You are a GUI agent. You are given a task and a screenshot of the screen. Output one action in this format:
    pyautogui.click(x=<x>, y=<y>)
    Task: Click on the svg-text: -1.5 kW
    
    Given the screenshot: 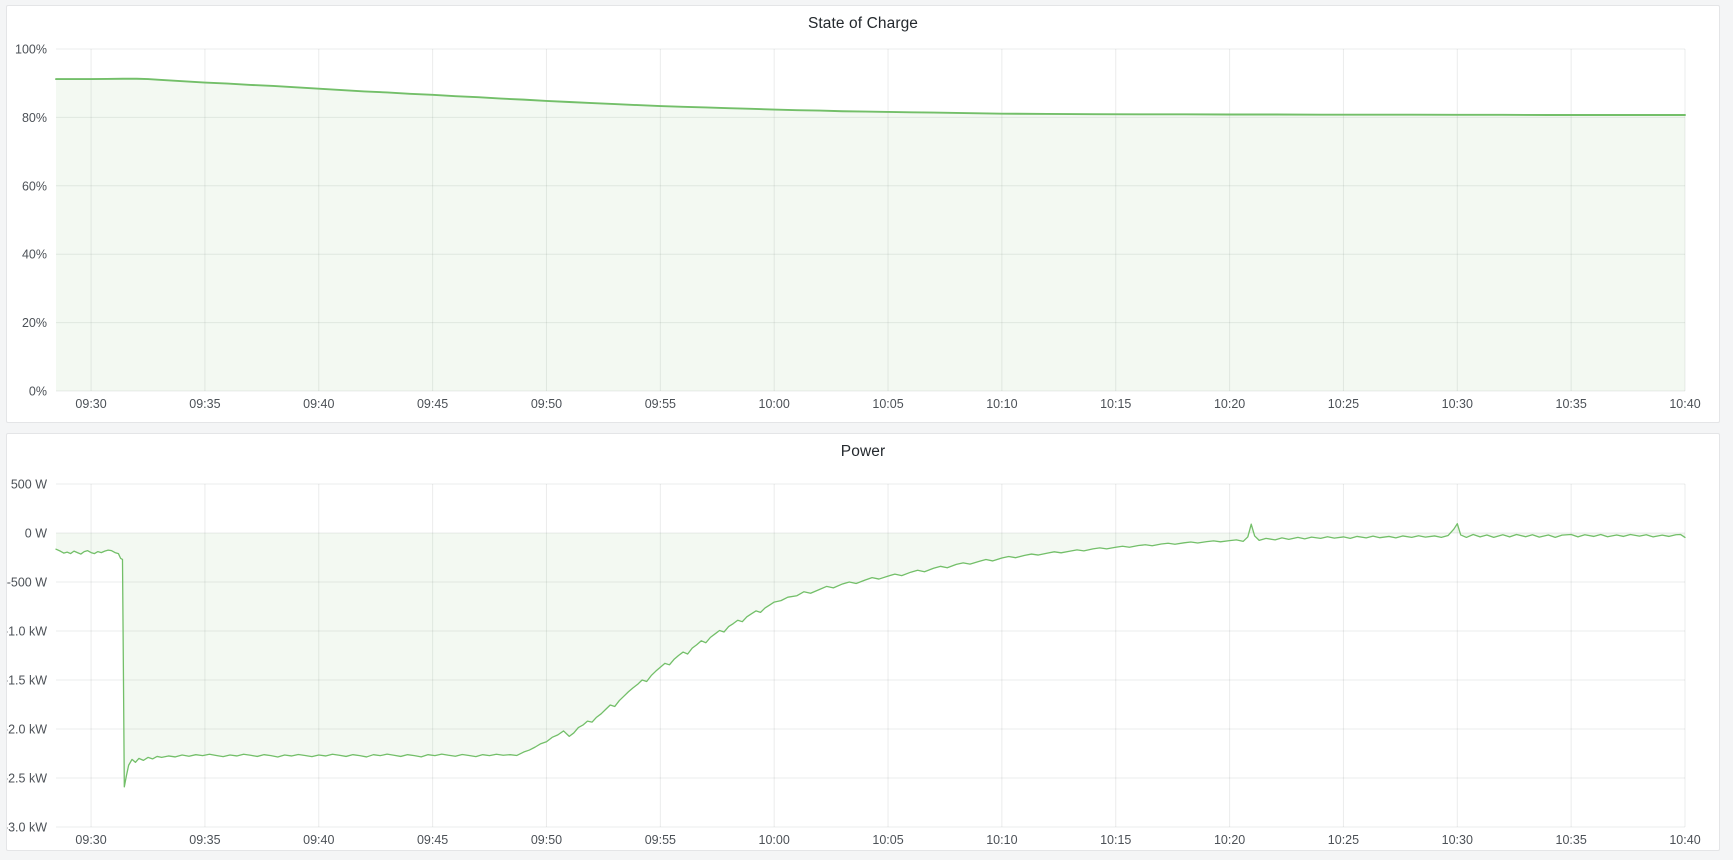 What is the action you would take?
    pyautogui.click(x=27, y=681)
    